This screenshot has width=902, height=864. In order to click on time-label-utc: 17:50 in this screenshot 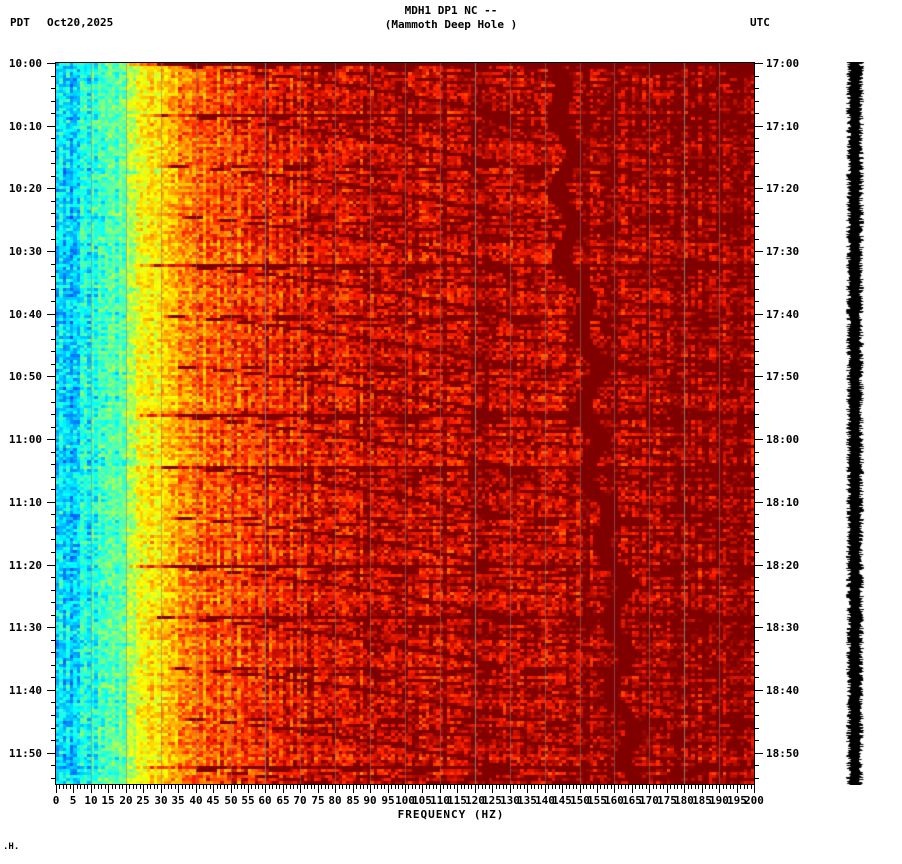, I will do `click(783, 376)`.